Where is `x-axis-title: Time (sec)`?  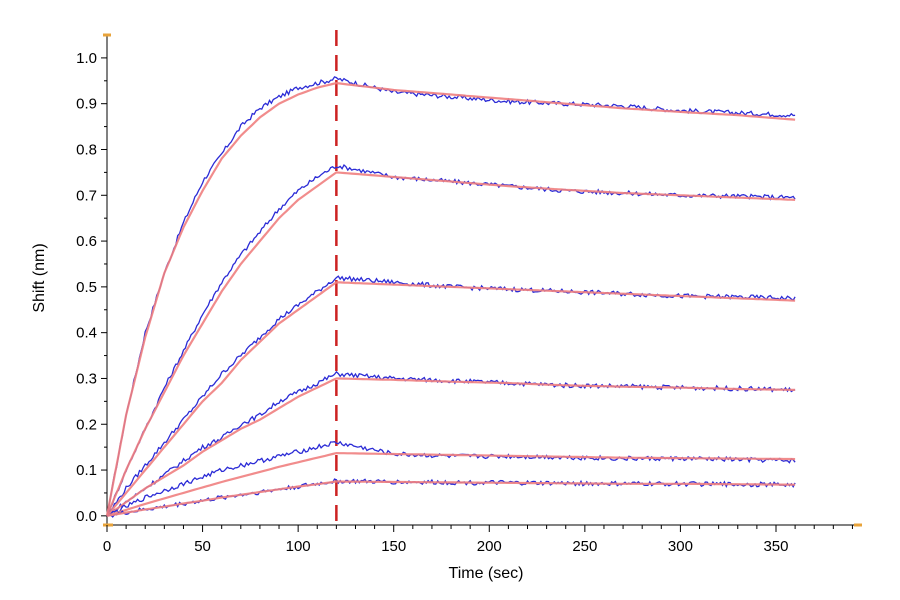 x-axis-title: Time (sec) is located at coordinates (486, 573).